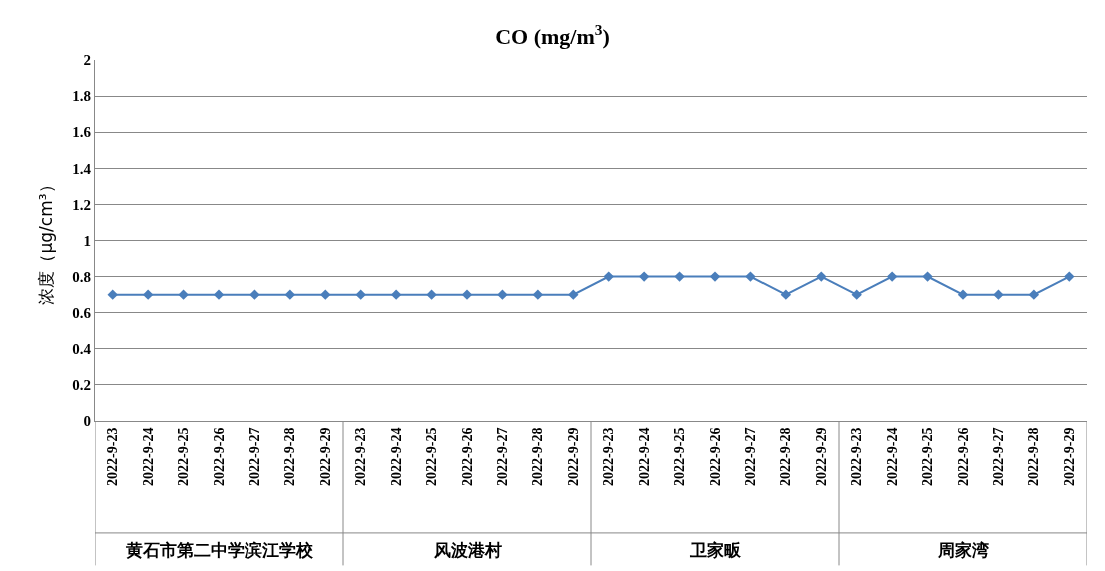  I want to click on y-tick-label: 2, so click(87, 60).